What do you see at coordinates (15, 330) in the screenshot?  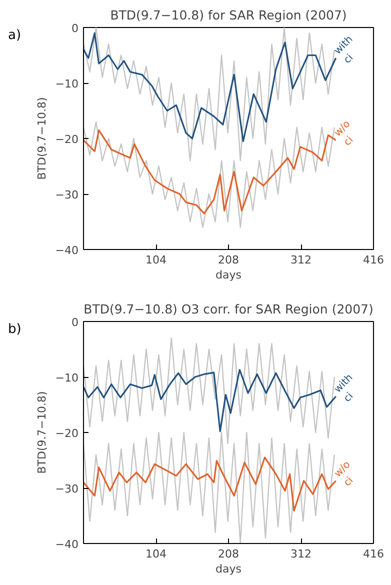 I see `text: b)` at bounding box center [15, 330].